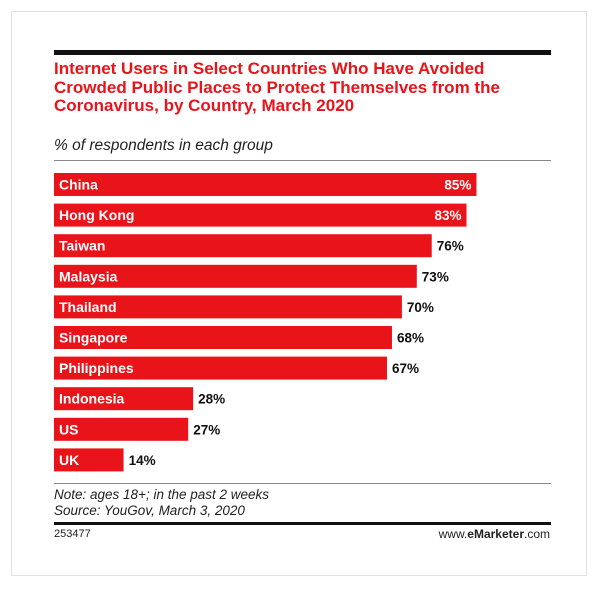 Image resolution: width=600 pixels, height=589 pixels. I want to click on bottom-rule, so click(302, 523).